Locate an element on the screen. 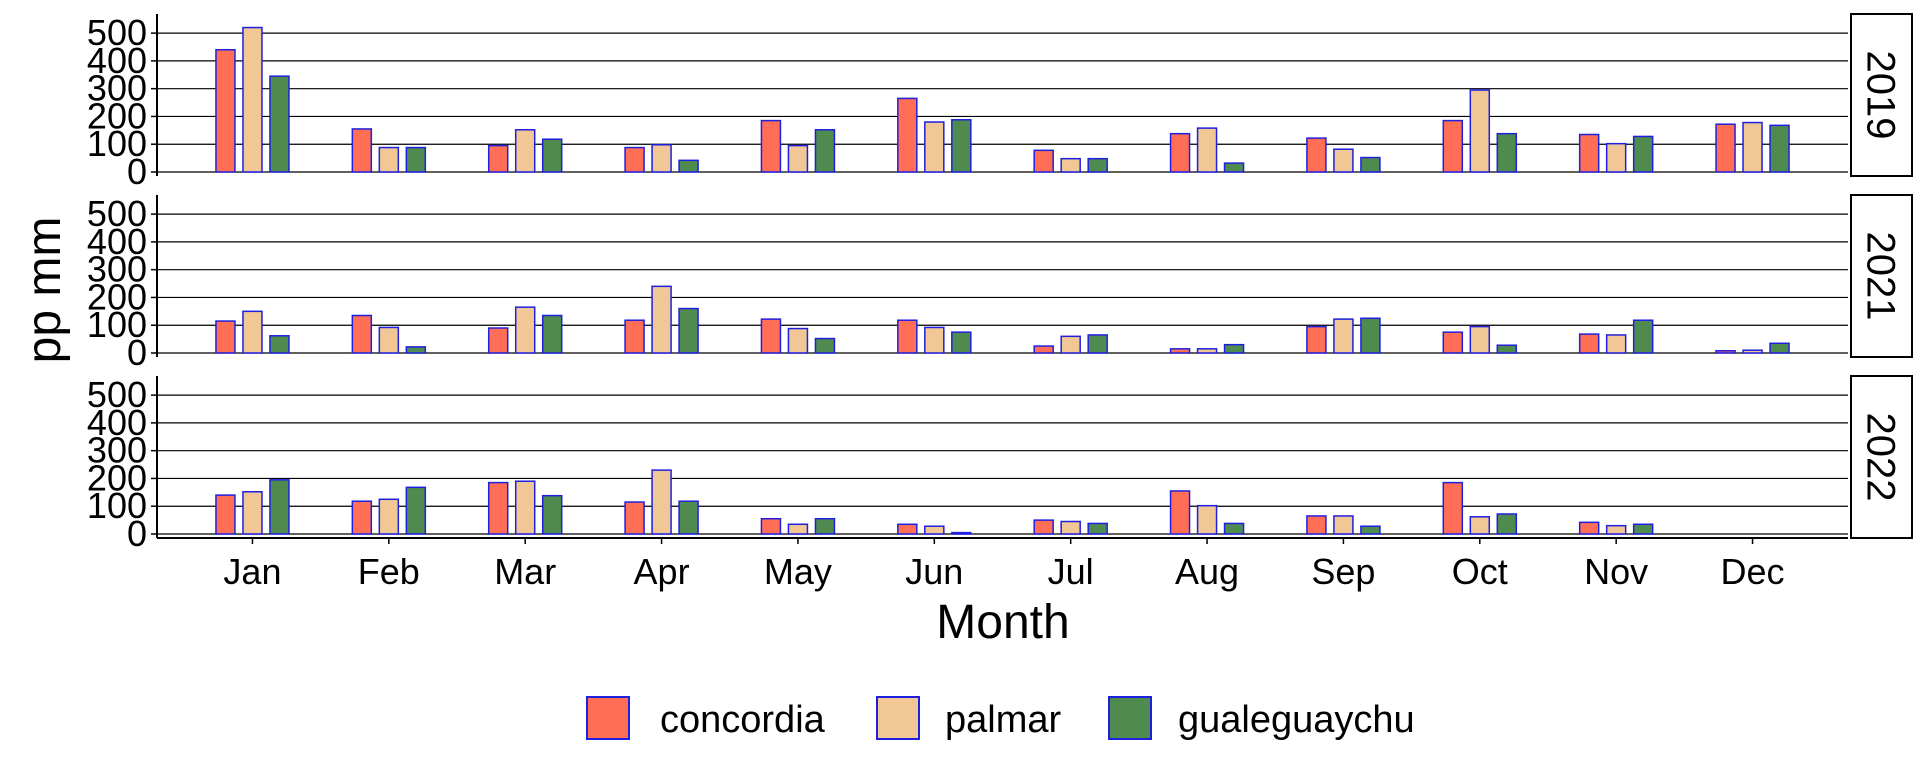 The image size is (1920, 768). bar-palmar-mar-2019 is located at coordinates (525, 151).